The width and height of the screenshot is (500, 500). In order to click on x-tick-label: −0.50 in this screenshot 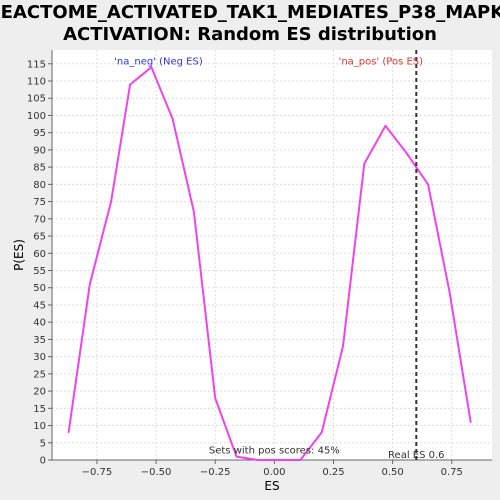, I will do `click(156, 472)`.